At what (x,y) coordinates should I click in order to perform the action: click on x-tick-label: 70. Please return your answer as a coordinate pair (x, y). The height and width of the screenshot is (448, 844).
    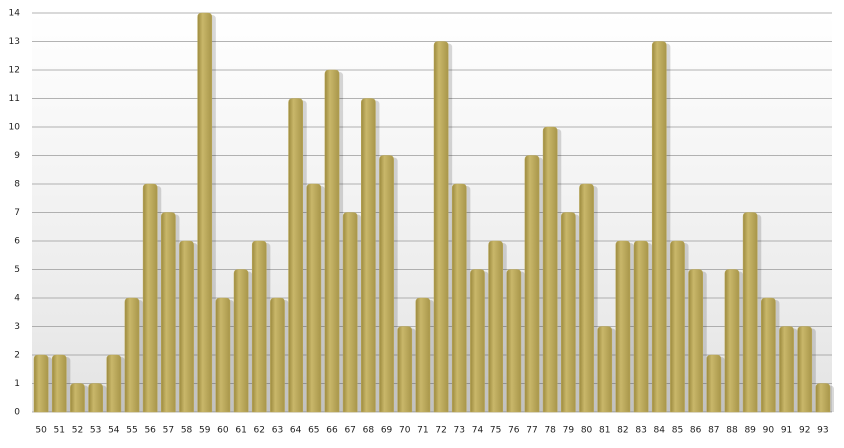
    Looking at the image, I should click on (405, 431).